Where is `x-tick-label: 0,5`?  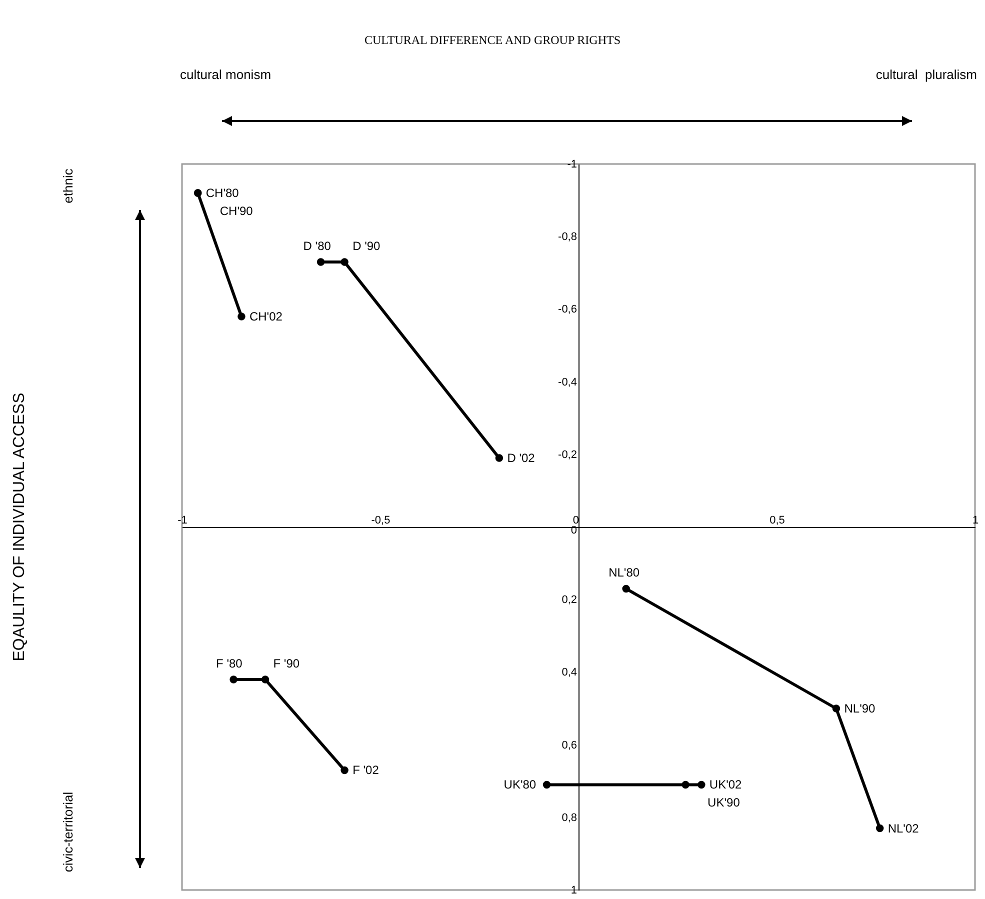 x-tick-label: 0,5 is located at coordinates (777, 520).